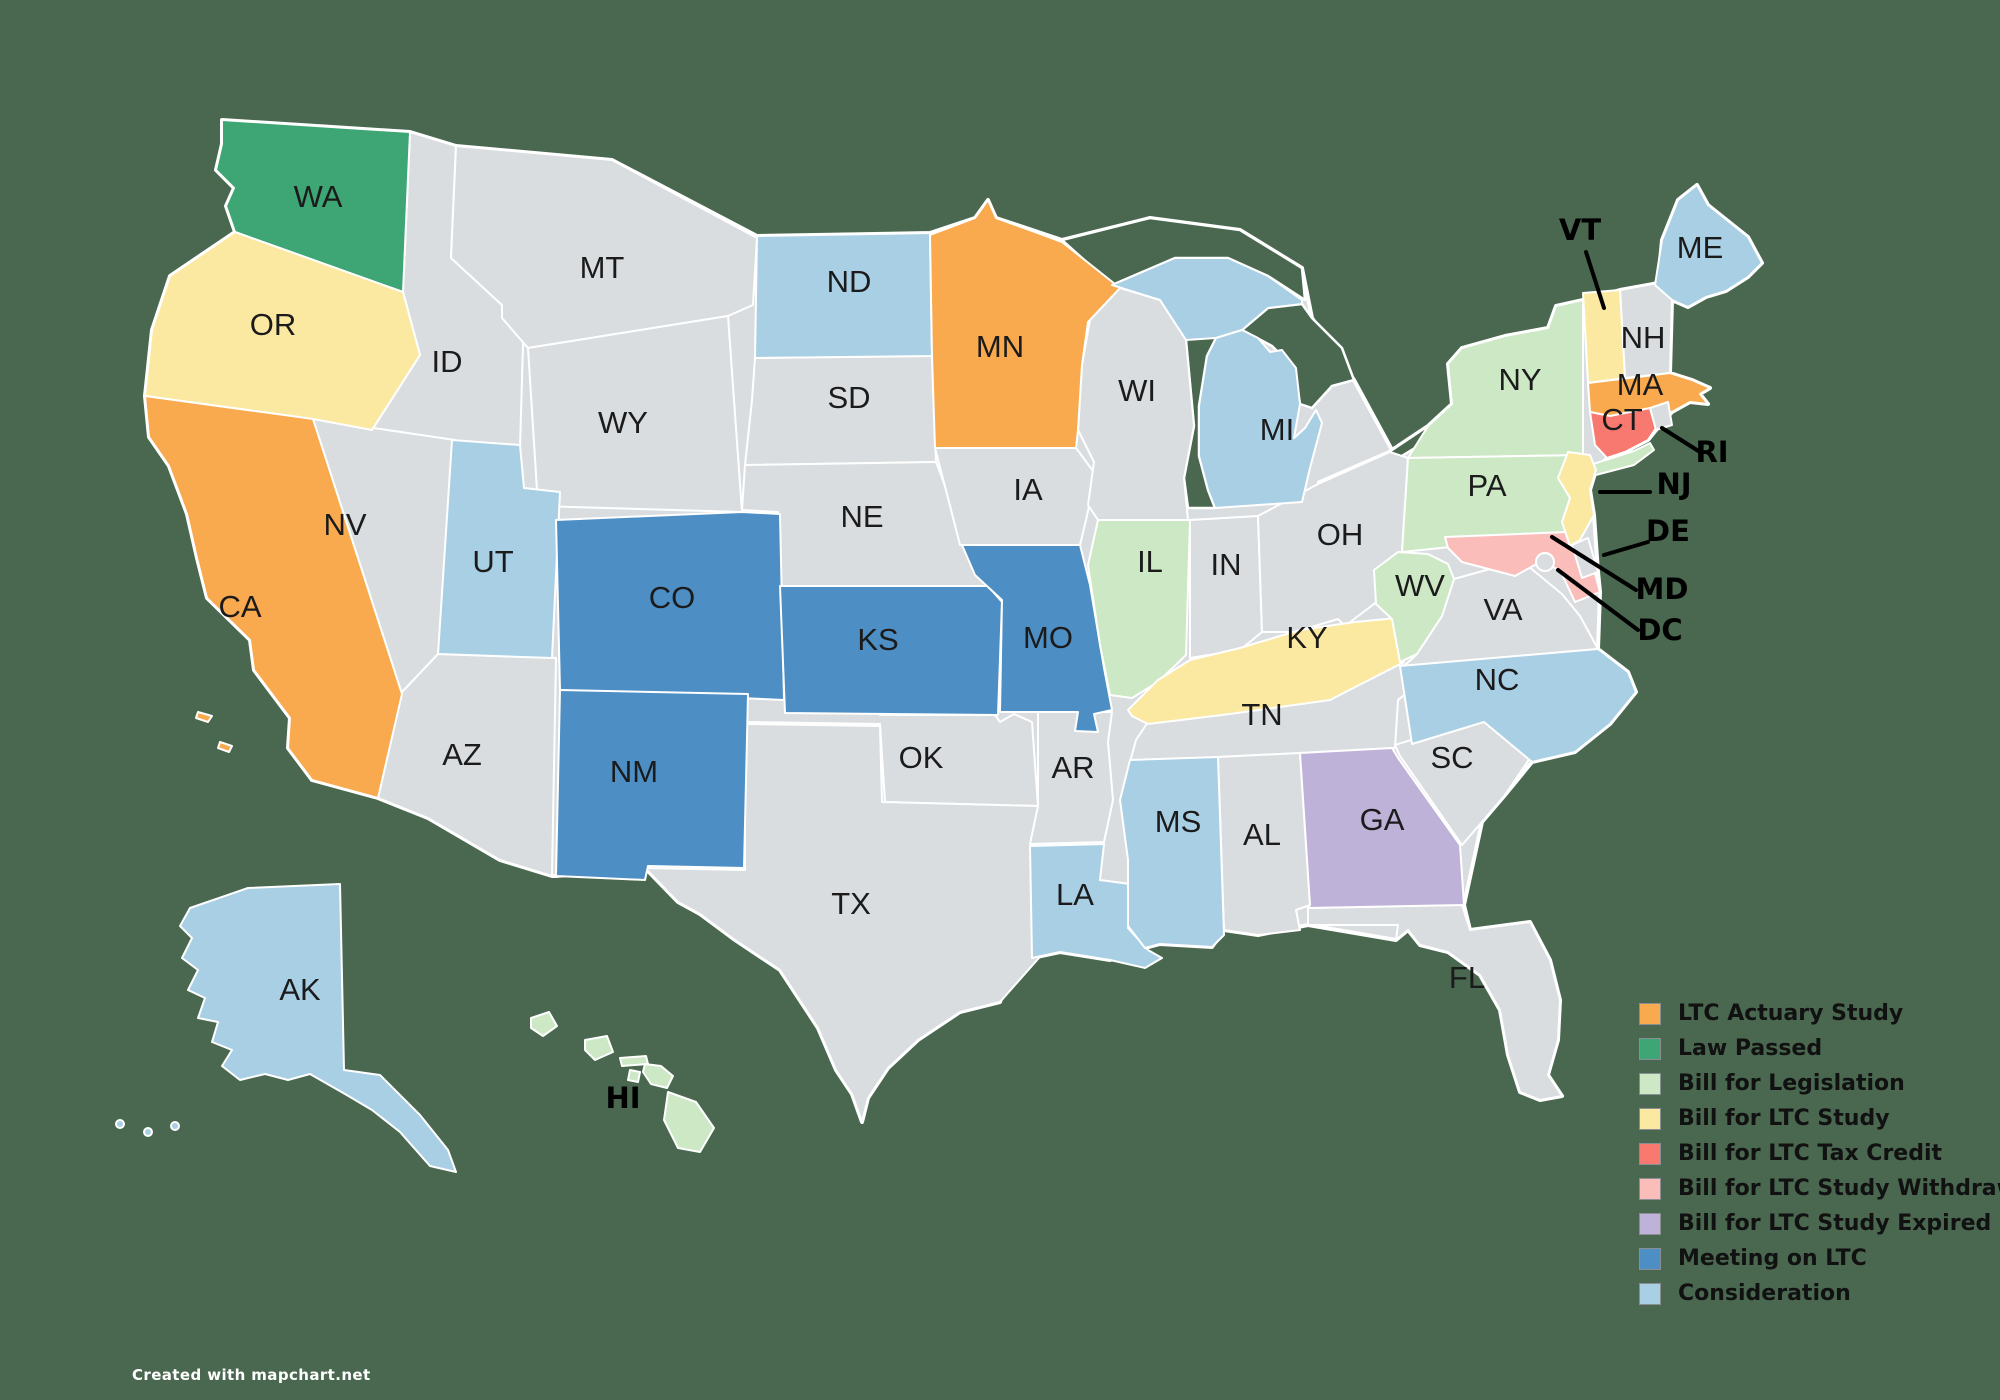 This screenshot has width=2000, height=1400. What do you see at coordinates (1621, 419) in the screenshot?
I see `state-label-CT: CT` at bounding box center [1621, 419].